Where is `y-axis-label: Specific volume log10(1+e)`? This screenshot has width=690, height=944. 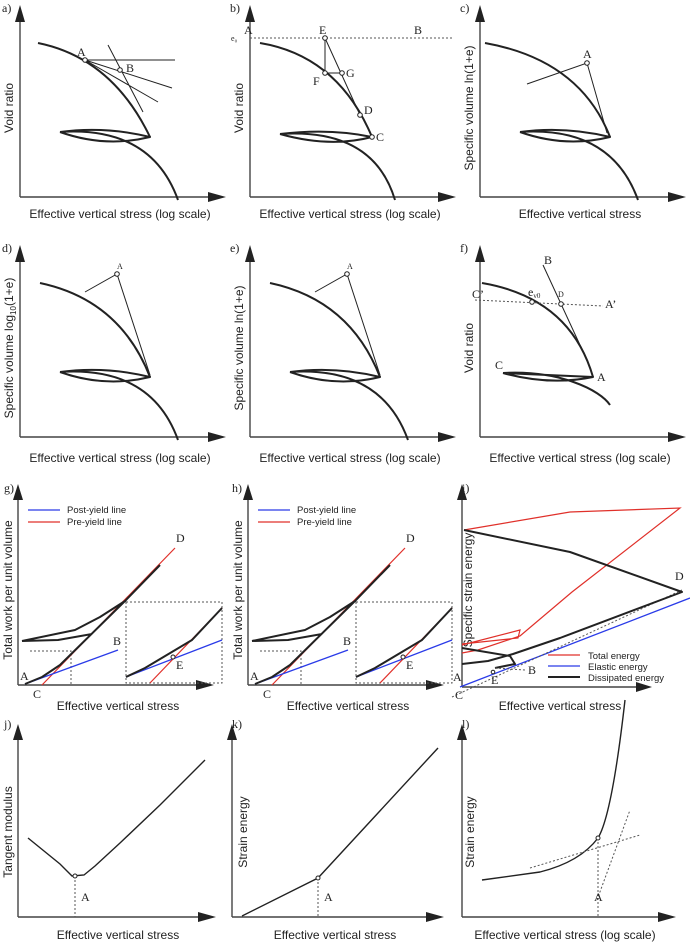
y-axis-label: Specific volume log10(1+e) is located at coordinates (10, 348).